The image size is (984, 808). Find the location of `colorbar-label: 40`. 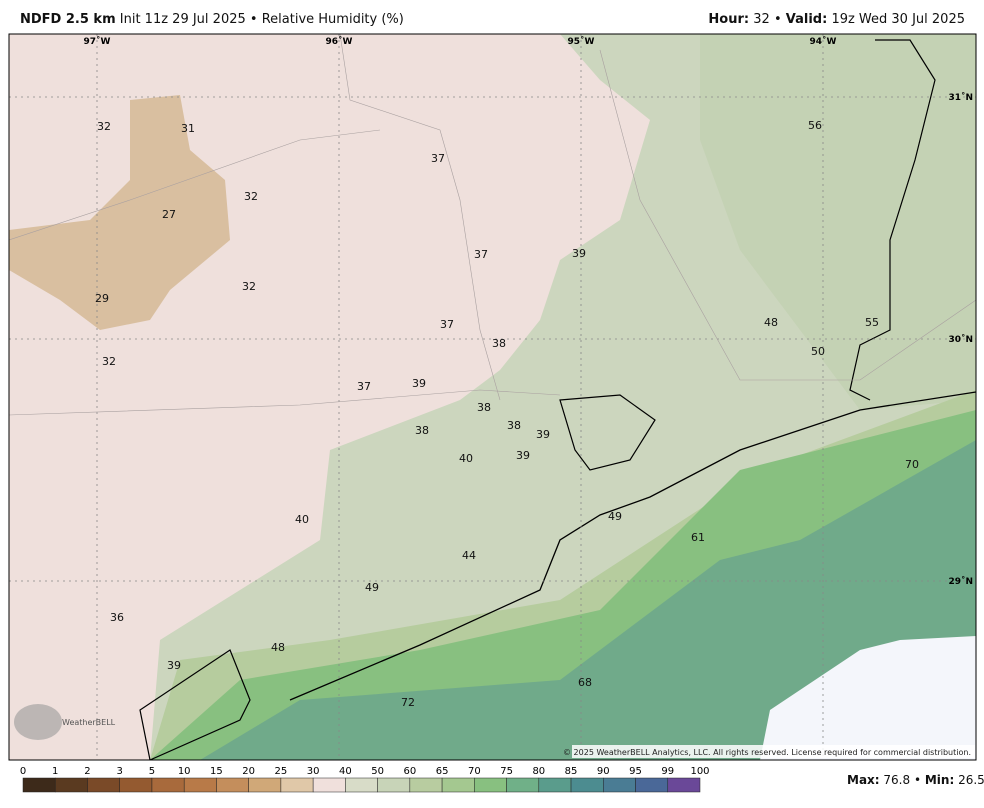

colorbar-label: 40 is located at coordinates (345, 771).